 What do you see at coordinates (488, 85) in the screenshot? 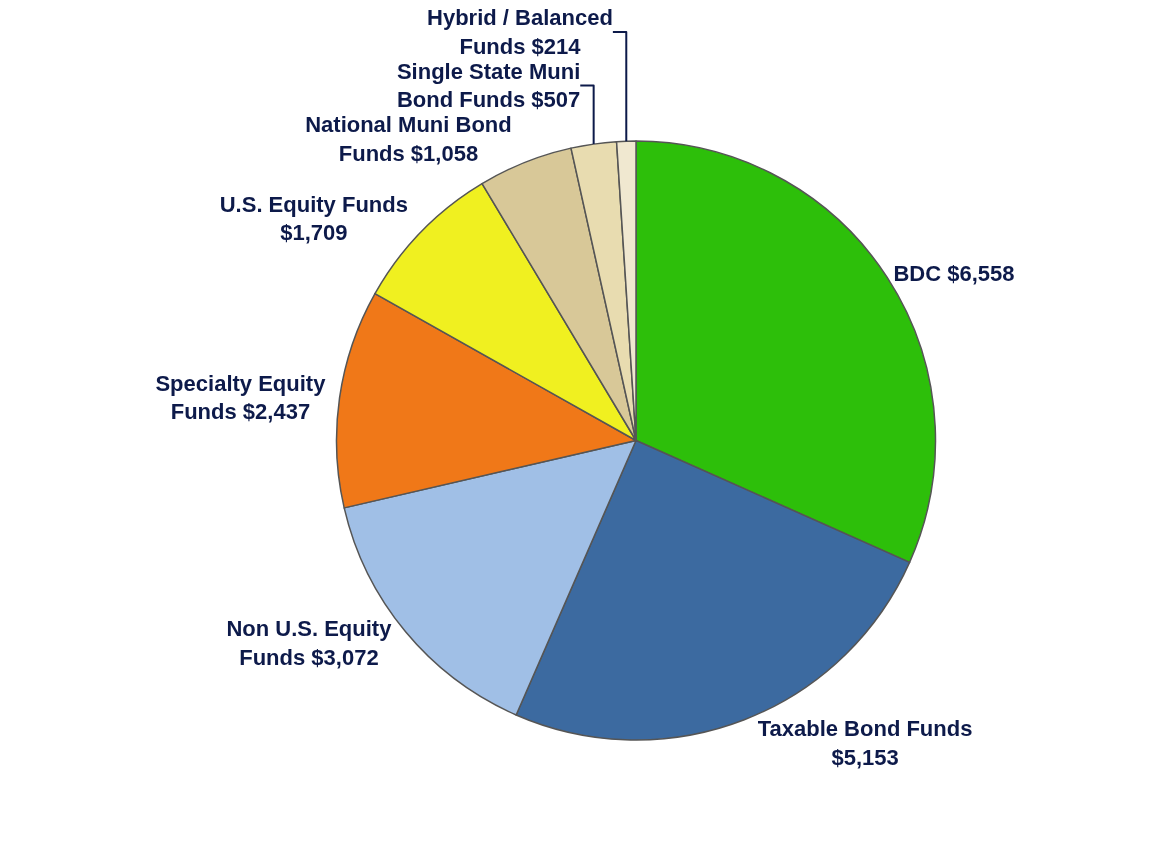
I see `slice-label: Single State Muni Bond Funds $507` at bounding box center [488, 85].